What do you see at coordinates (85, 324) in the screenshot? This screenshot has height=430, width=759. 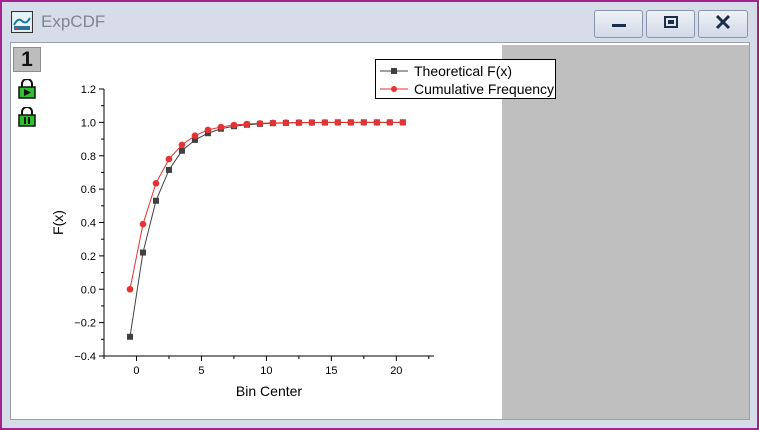 I see `y-tick-label: −0.2` at bounding box center [85, 324].